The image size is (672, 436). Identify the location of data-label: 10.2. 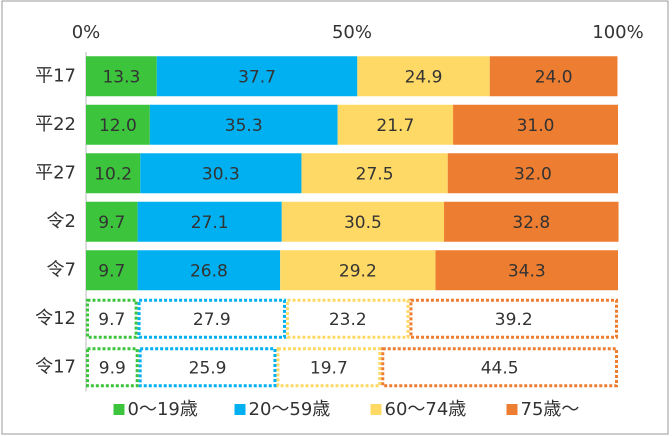
(113, 174).